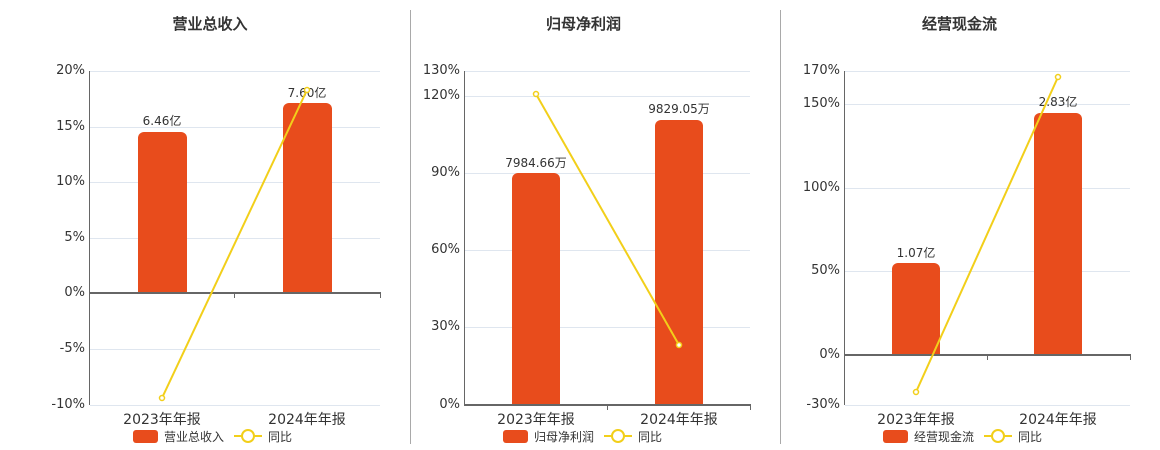 Image resolution: width=1160 pixels, height=450 pixels. What do you see at coordinates (307, 93) in the screenshot?
I see `bar-value-label: 7.60亿` at bounding box center [307, 93].